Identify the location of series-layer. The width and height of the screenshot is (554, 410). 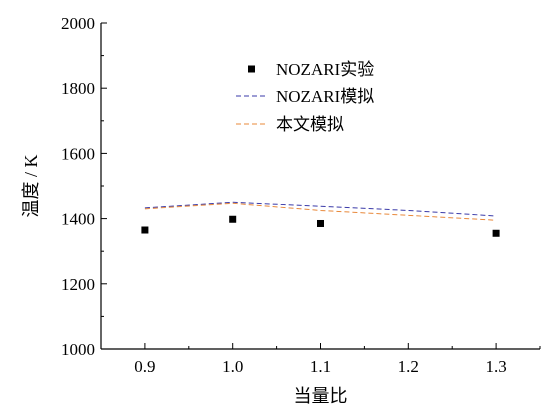
(320, 219).